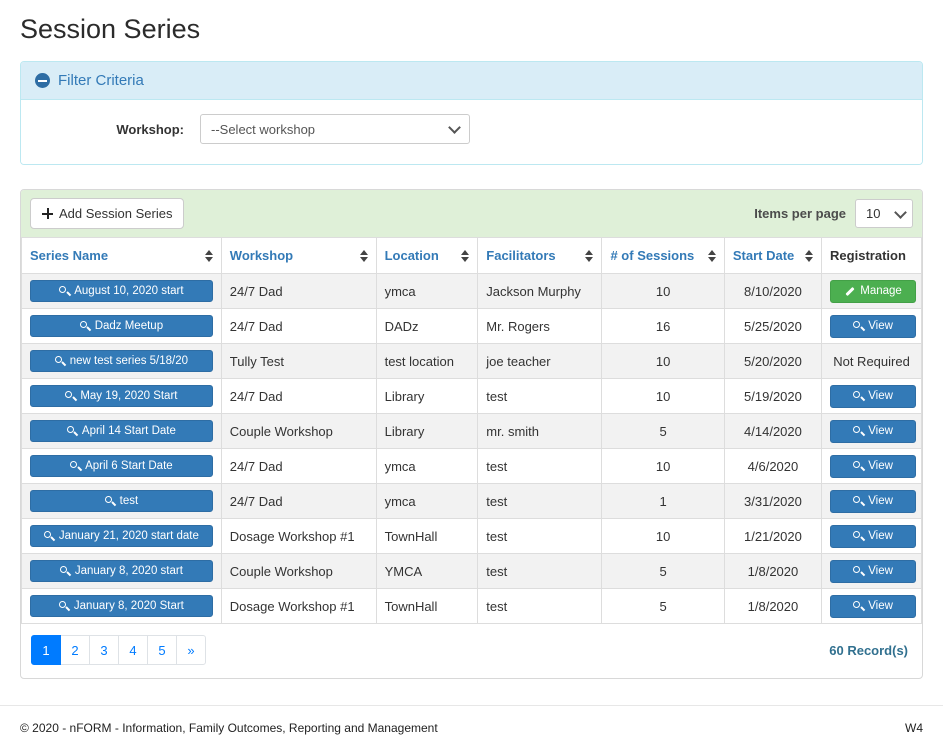 This screenshot has height=750, width=943. What do you see at coordinates (191, 650) in the screenshot?
I see `next-page-button: »` at bounding box center [191, 650].